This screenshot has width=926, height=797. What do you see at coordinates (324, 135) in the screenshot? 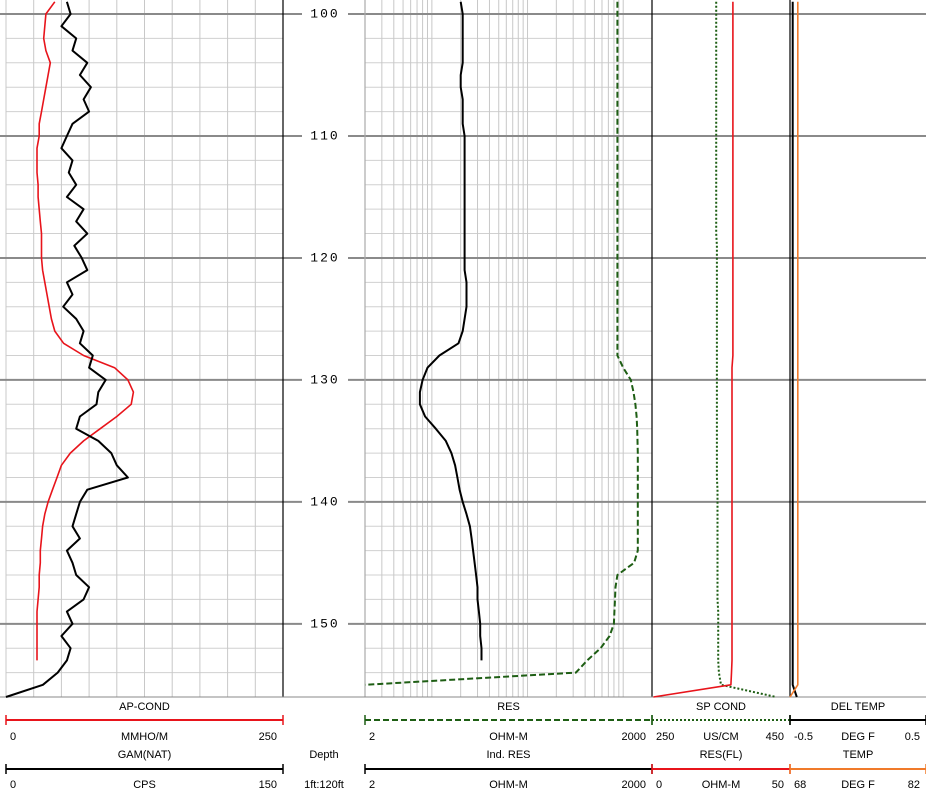
I see `depth-label: 110` at bounding box center [324, 135].